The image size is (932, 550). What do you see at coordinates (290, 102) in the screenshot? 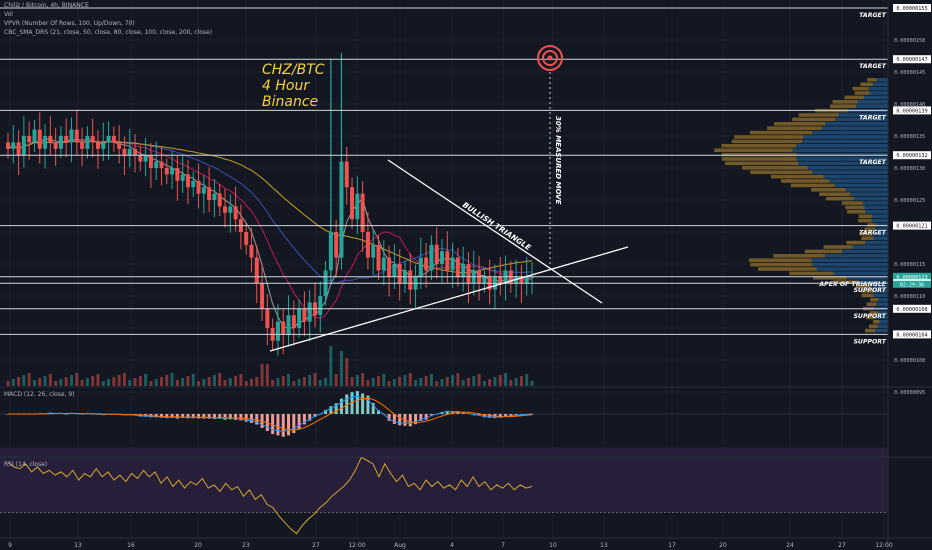
I see `chart-title-line: Binance` at bounding box center [290, 102].